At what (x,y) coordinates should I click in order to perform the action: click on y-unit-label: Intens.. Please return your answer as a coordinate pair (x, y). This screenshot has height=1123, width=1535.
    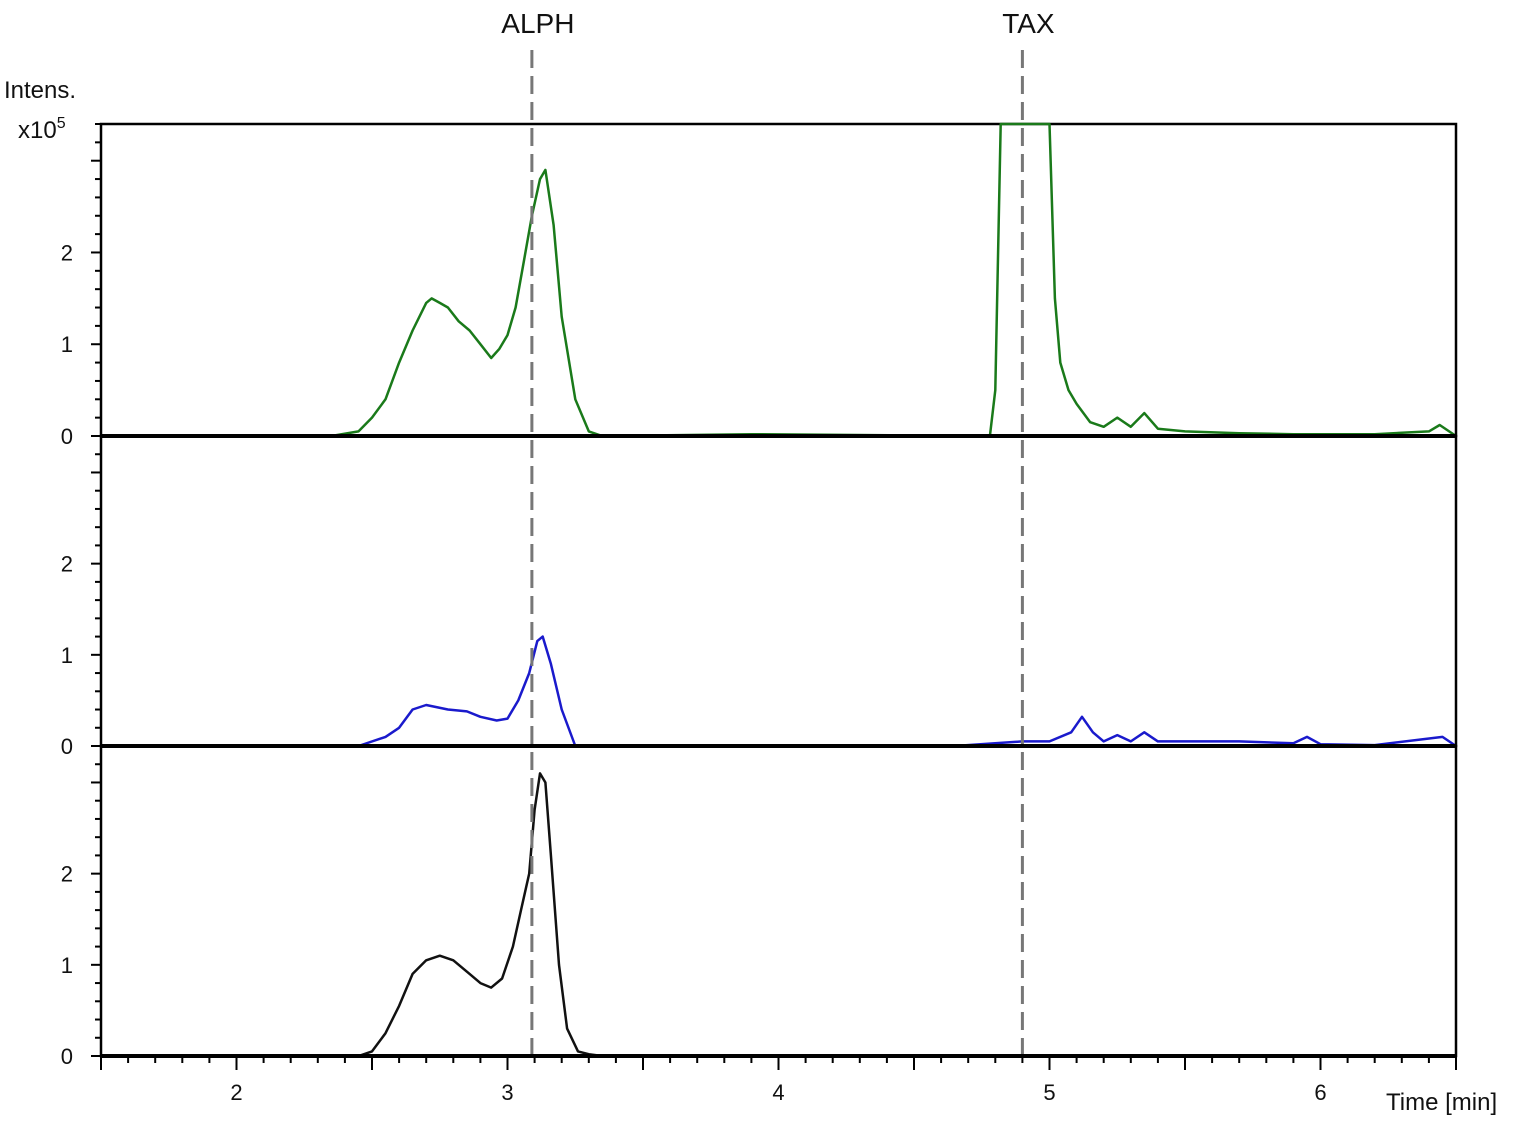
    Looking at the image, I should click on (40, 90).